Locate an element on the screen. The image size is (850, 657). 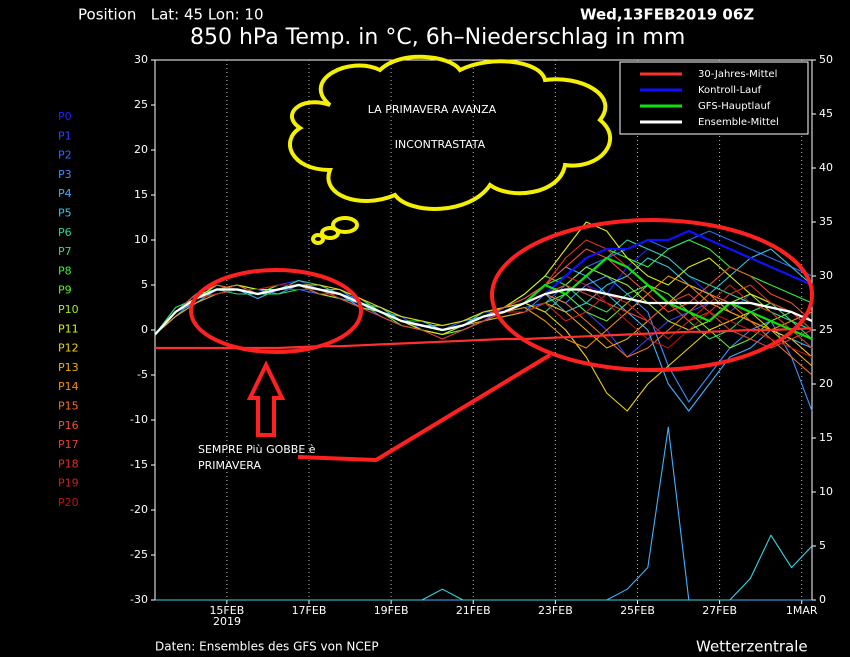
y2-tick-label: 30 is located at coordinates (826, 275).